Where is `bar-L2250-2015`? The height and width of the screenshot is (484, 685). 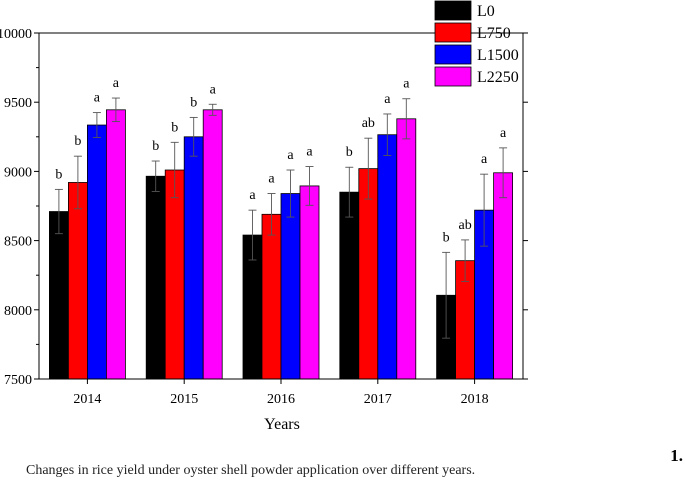
bar-L2250-2015 is located at coordinates (212, 244).